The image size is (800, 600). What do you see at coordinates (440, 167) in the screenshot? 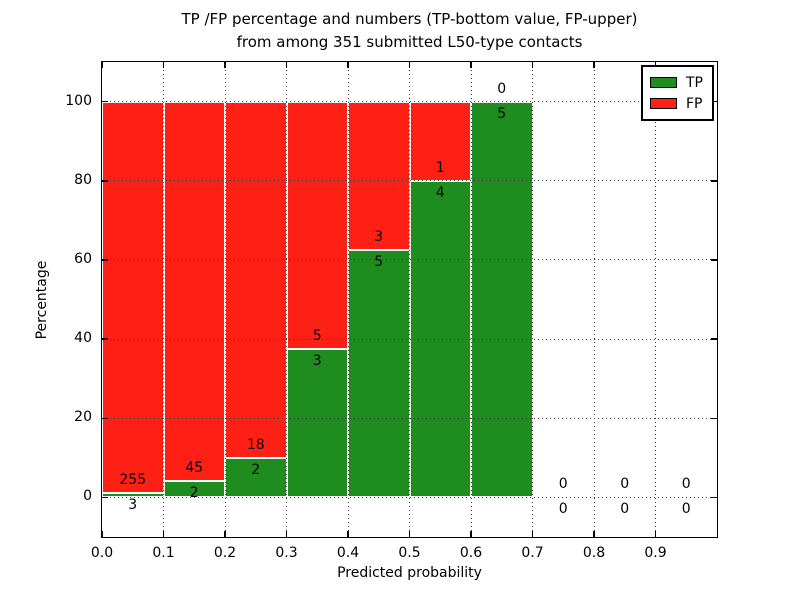
I see `bar-count-label-fp: 1` at bounding box center [440, 167].